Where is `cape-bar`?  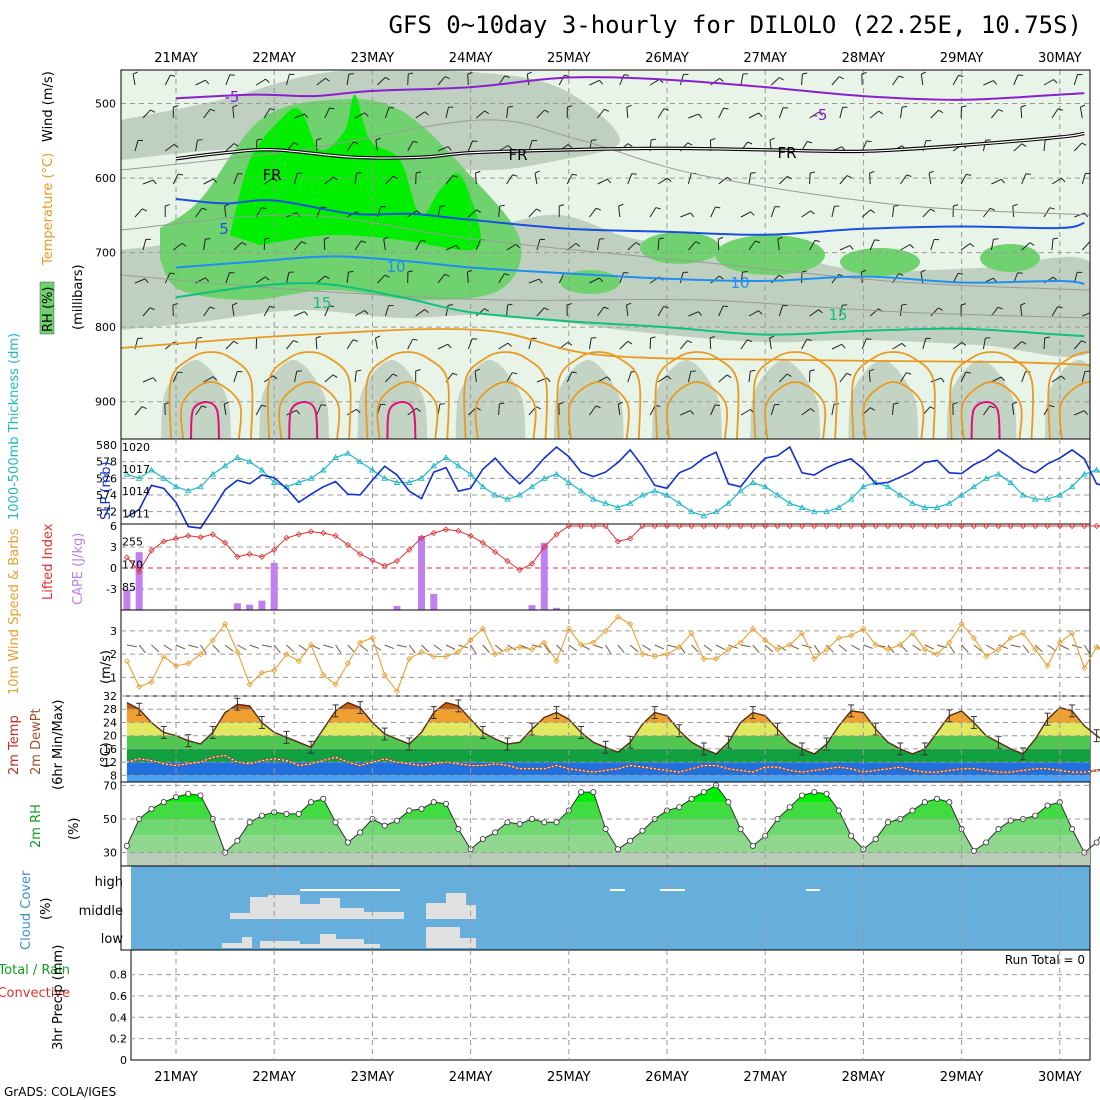
cape-bar is located at coordinates (544, 576).